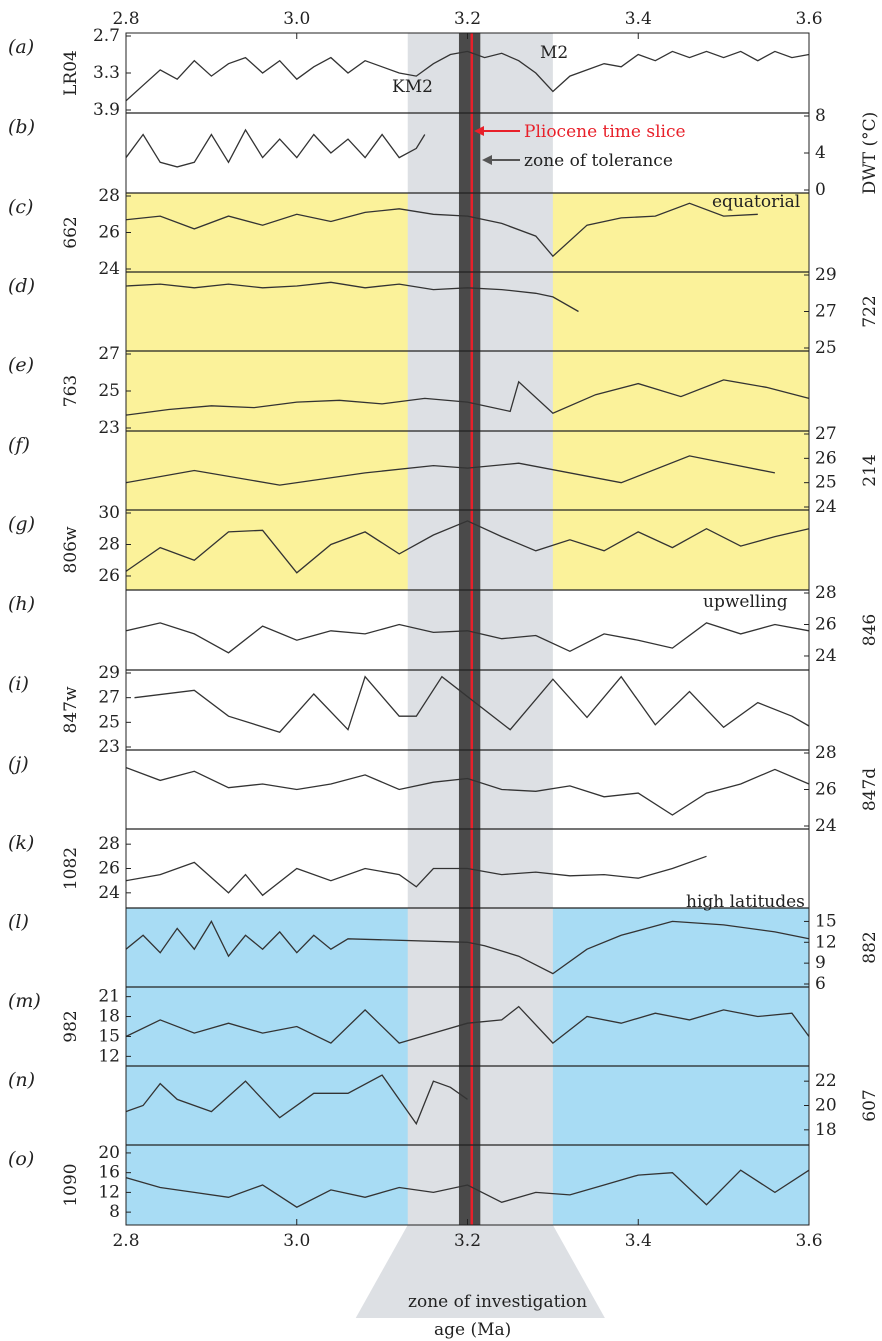  I want to click on panel-id-g: 806w, so click(71, 549).